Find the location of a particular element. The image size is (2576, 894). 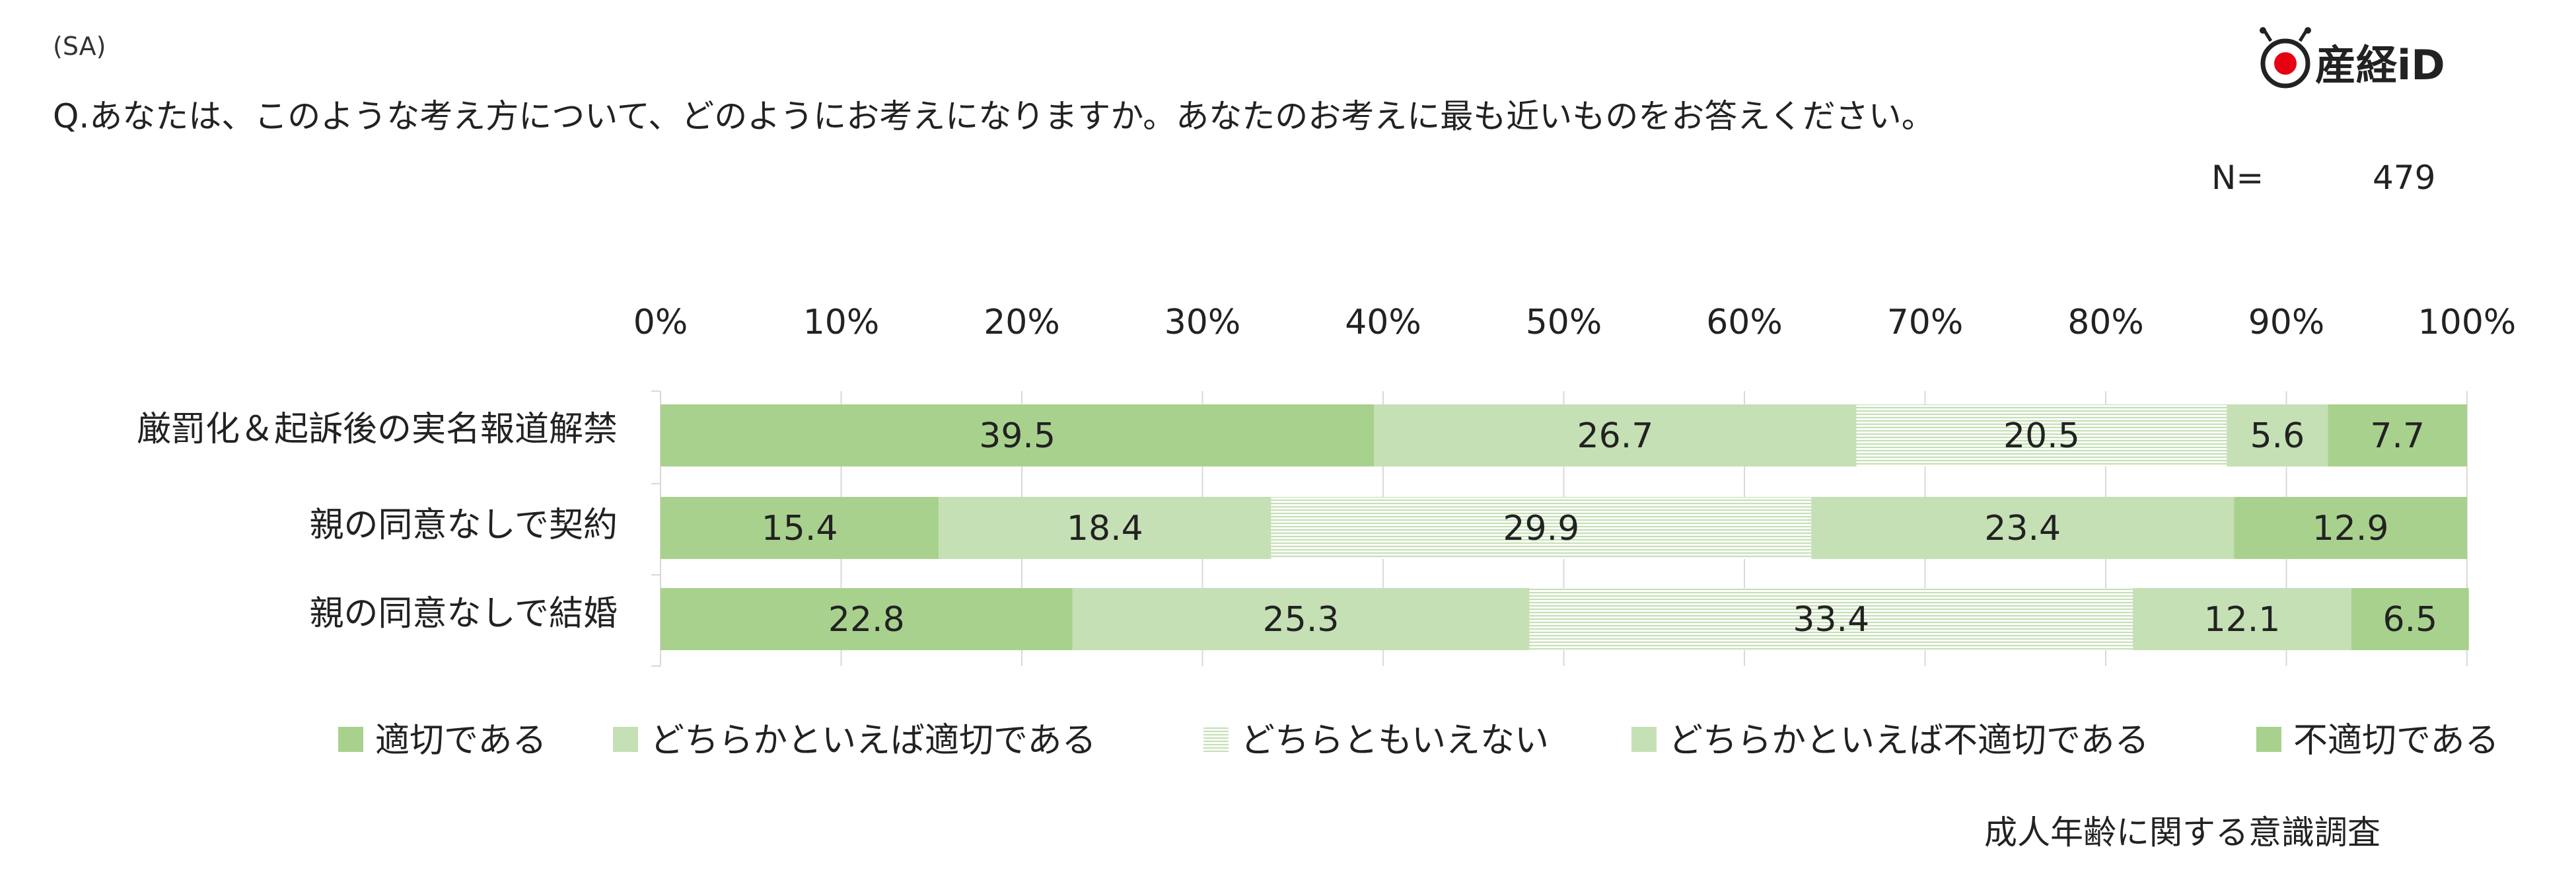

x-tick-label: 50% is located at coordinates (1564, 322).